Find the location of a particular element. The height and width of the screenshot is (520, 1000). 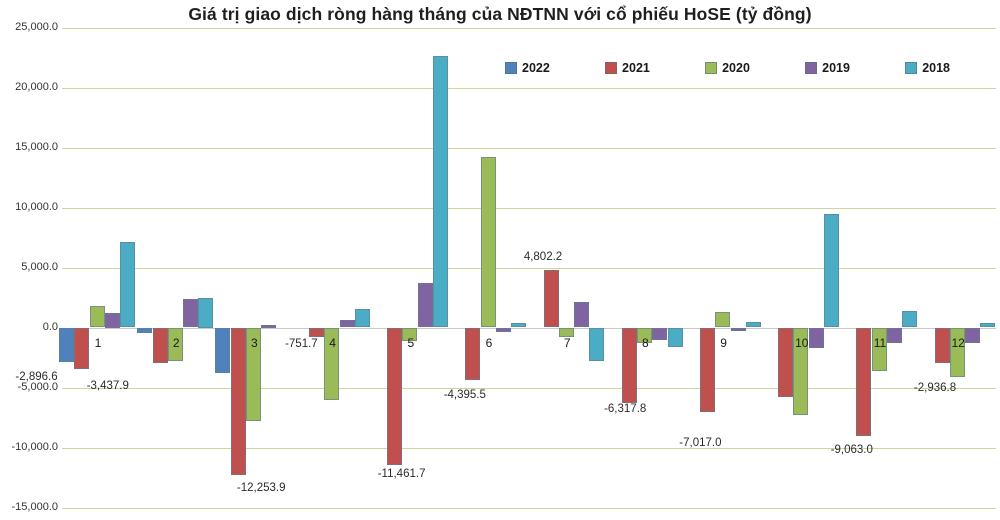

month-label: 4 is located at coordinates (332, 343).